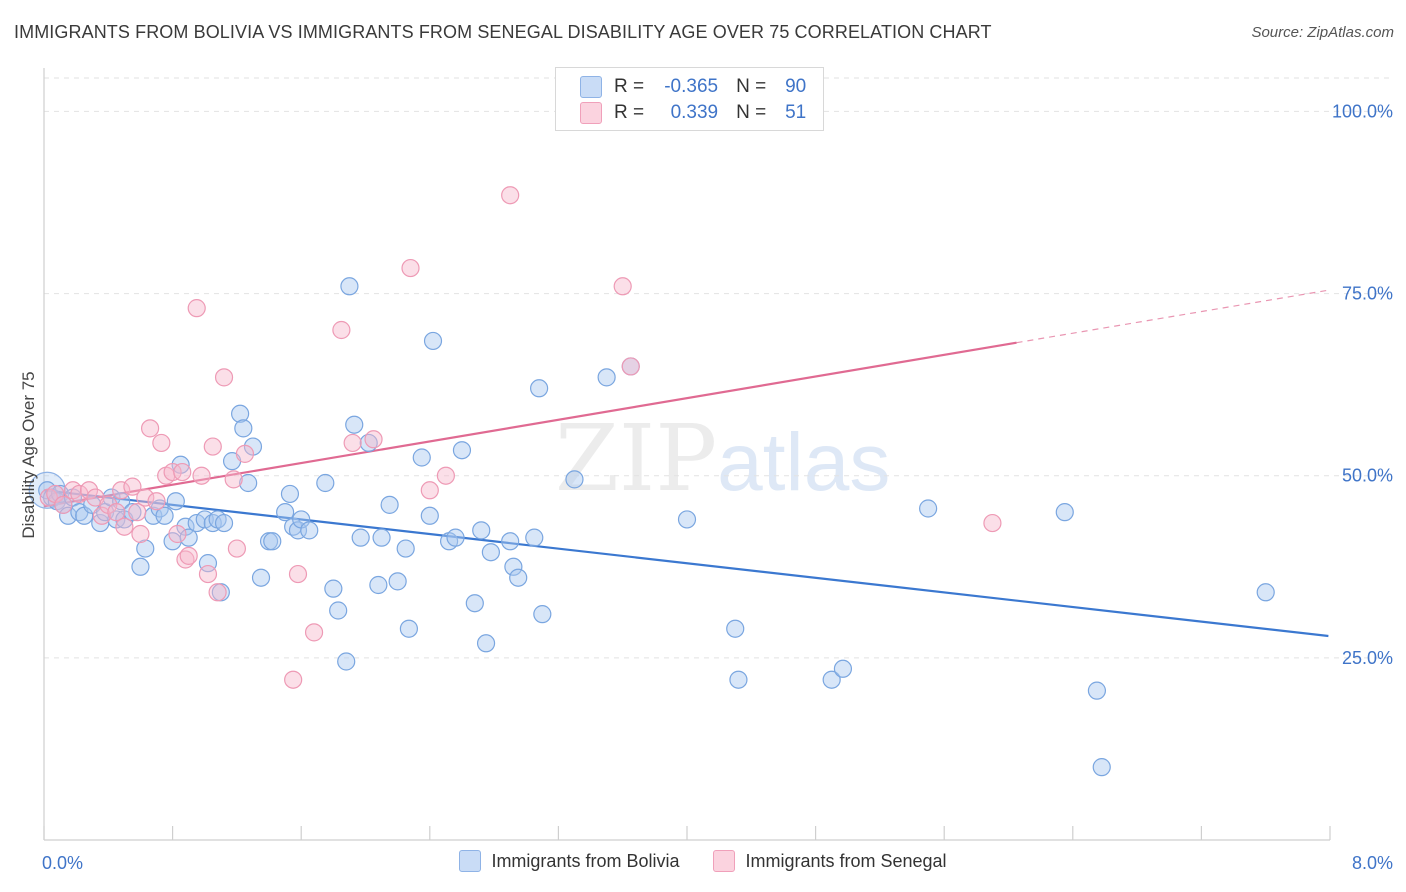 This screenshot has width=1406, height=892. I want to click on y-tick-label: 100.0%, so click(1362, 111).